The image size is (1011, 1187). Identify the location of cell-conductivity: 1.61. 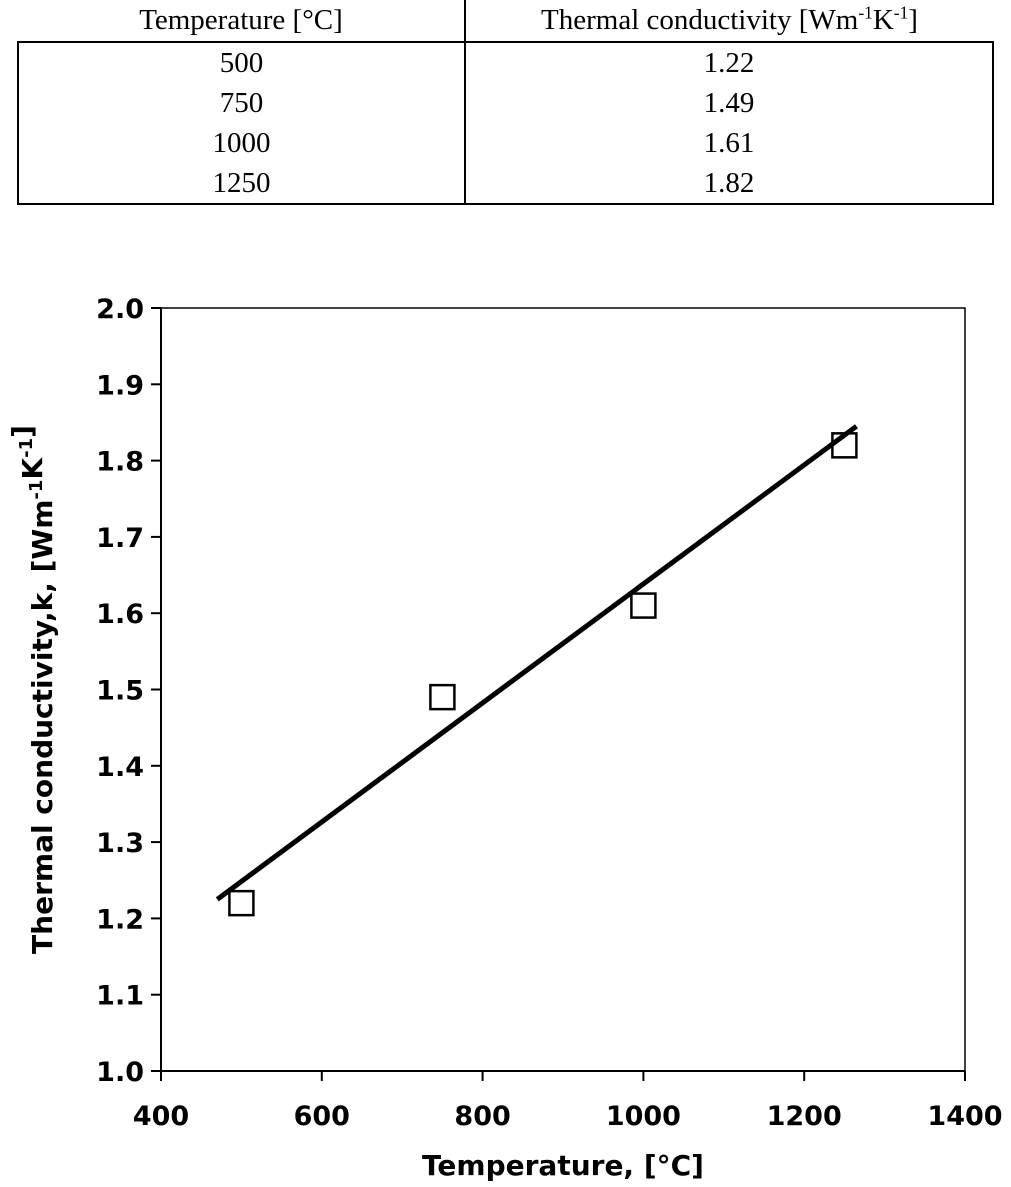
(729, 143).